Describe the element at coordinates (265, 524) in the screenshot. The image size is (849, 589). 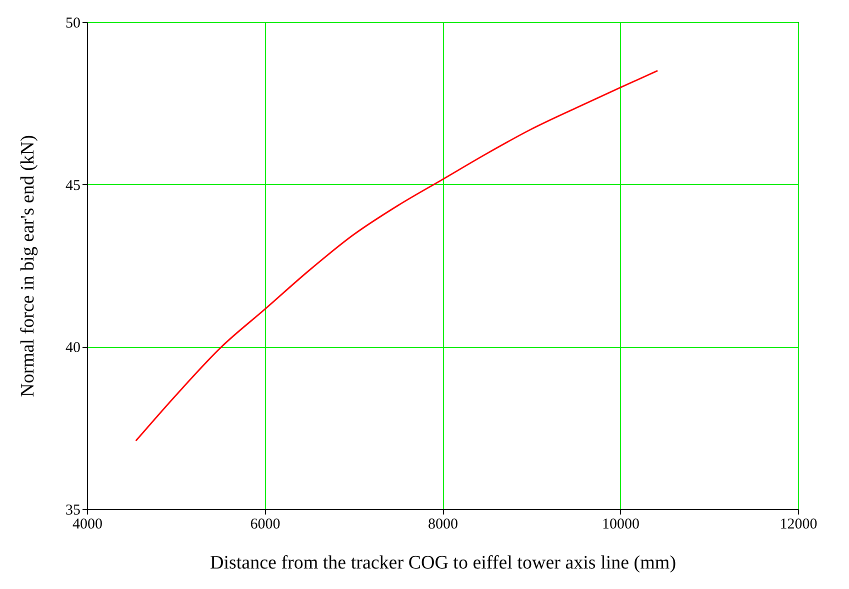
I see `x-tick-label: 6000` at that location.